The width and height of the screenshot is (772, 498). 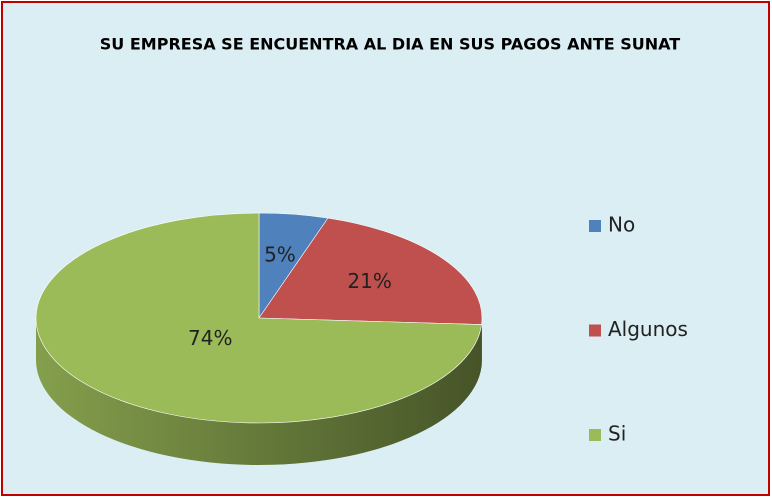 I want to click on data-label: 5%, so click(x=280, y=254).